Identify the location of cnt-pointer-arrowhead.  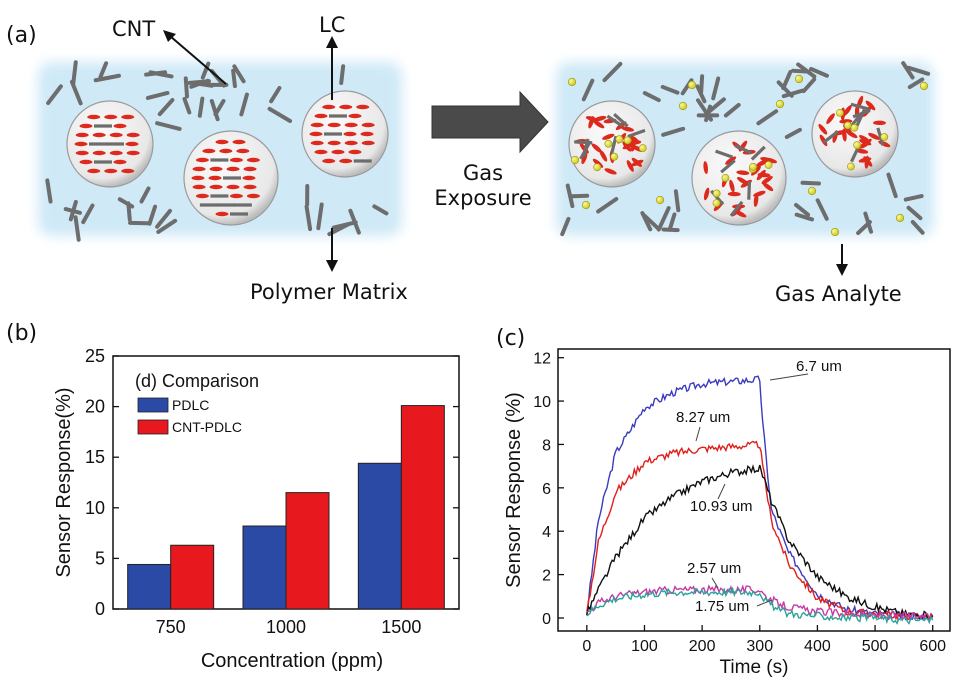
(169, 36).